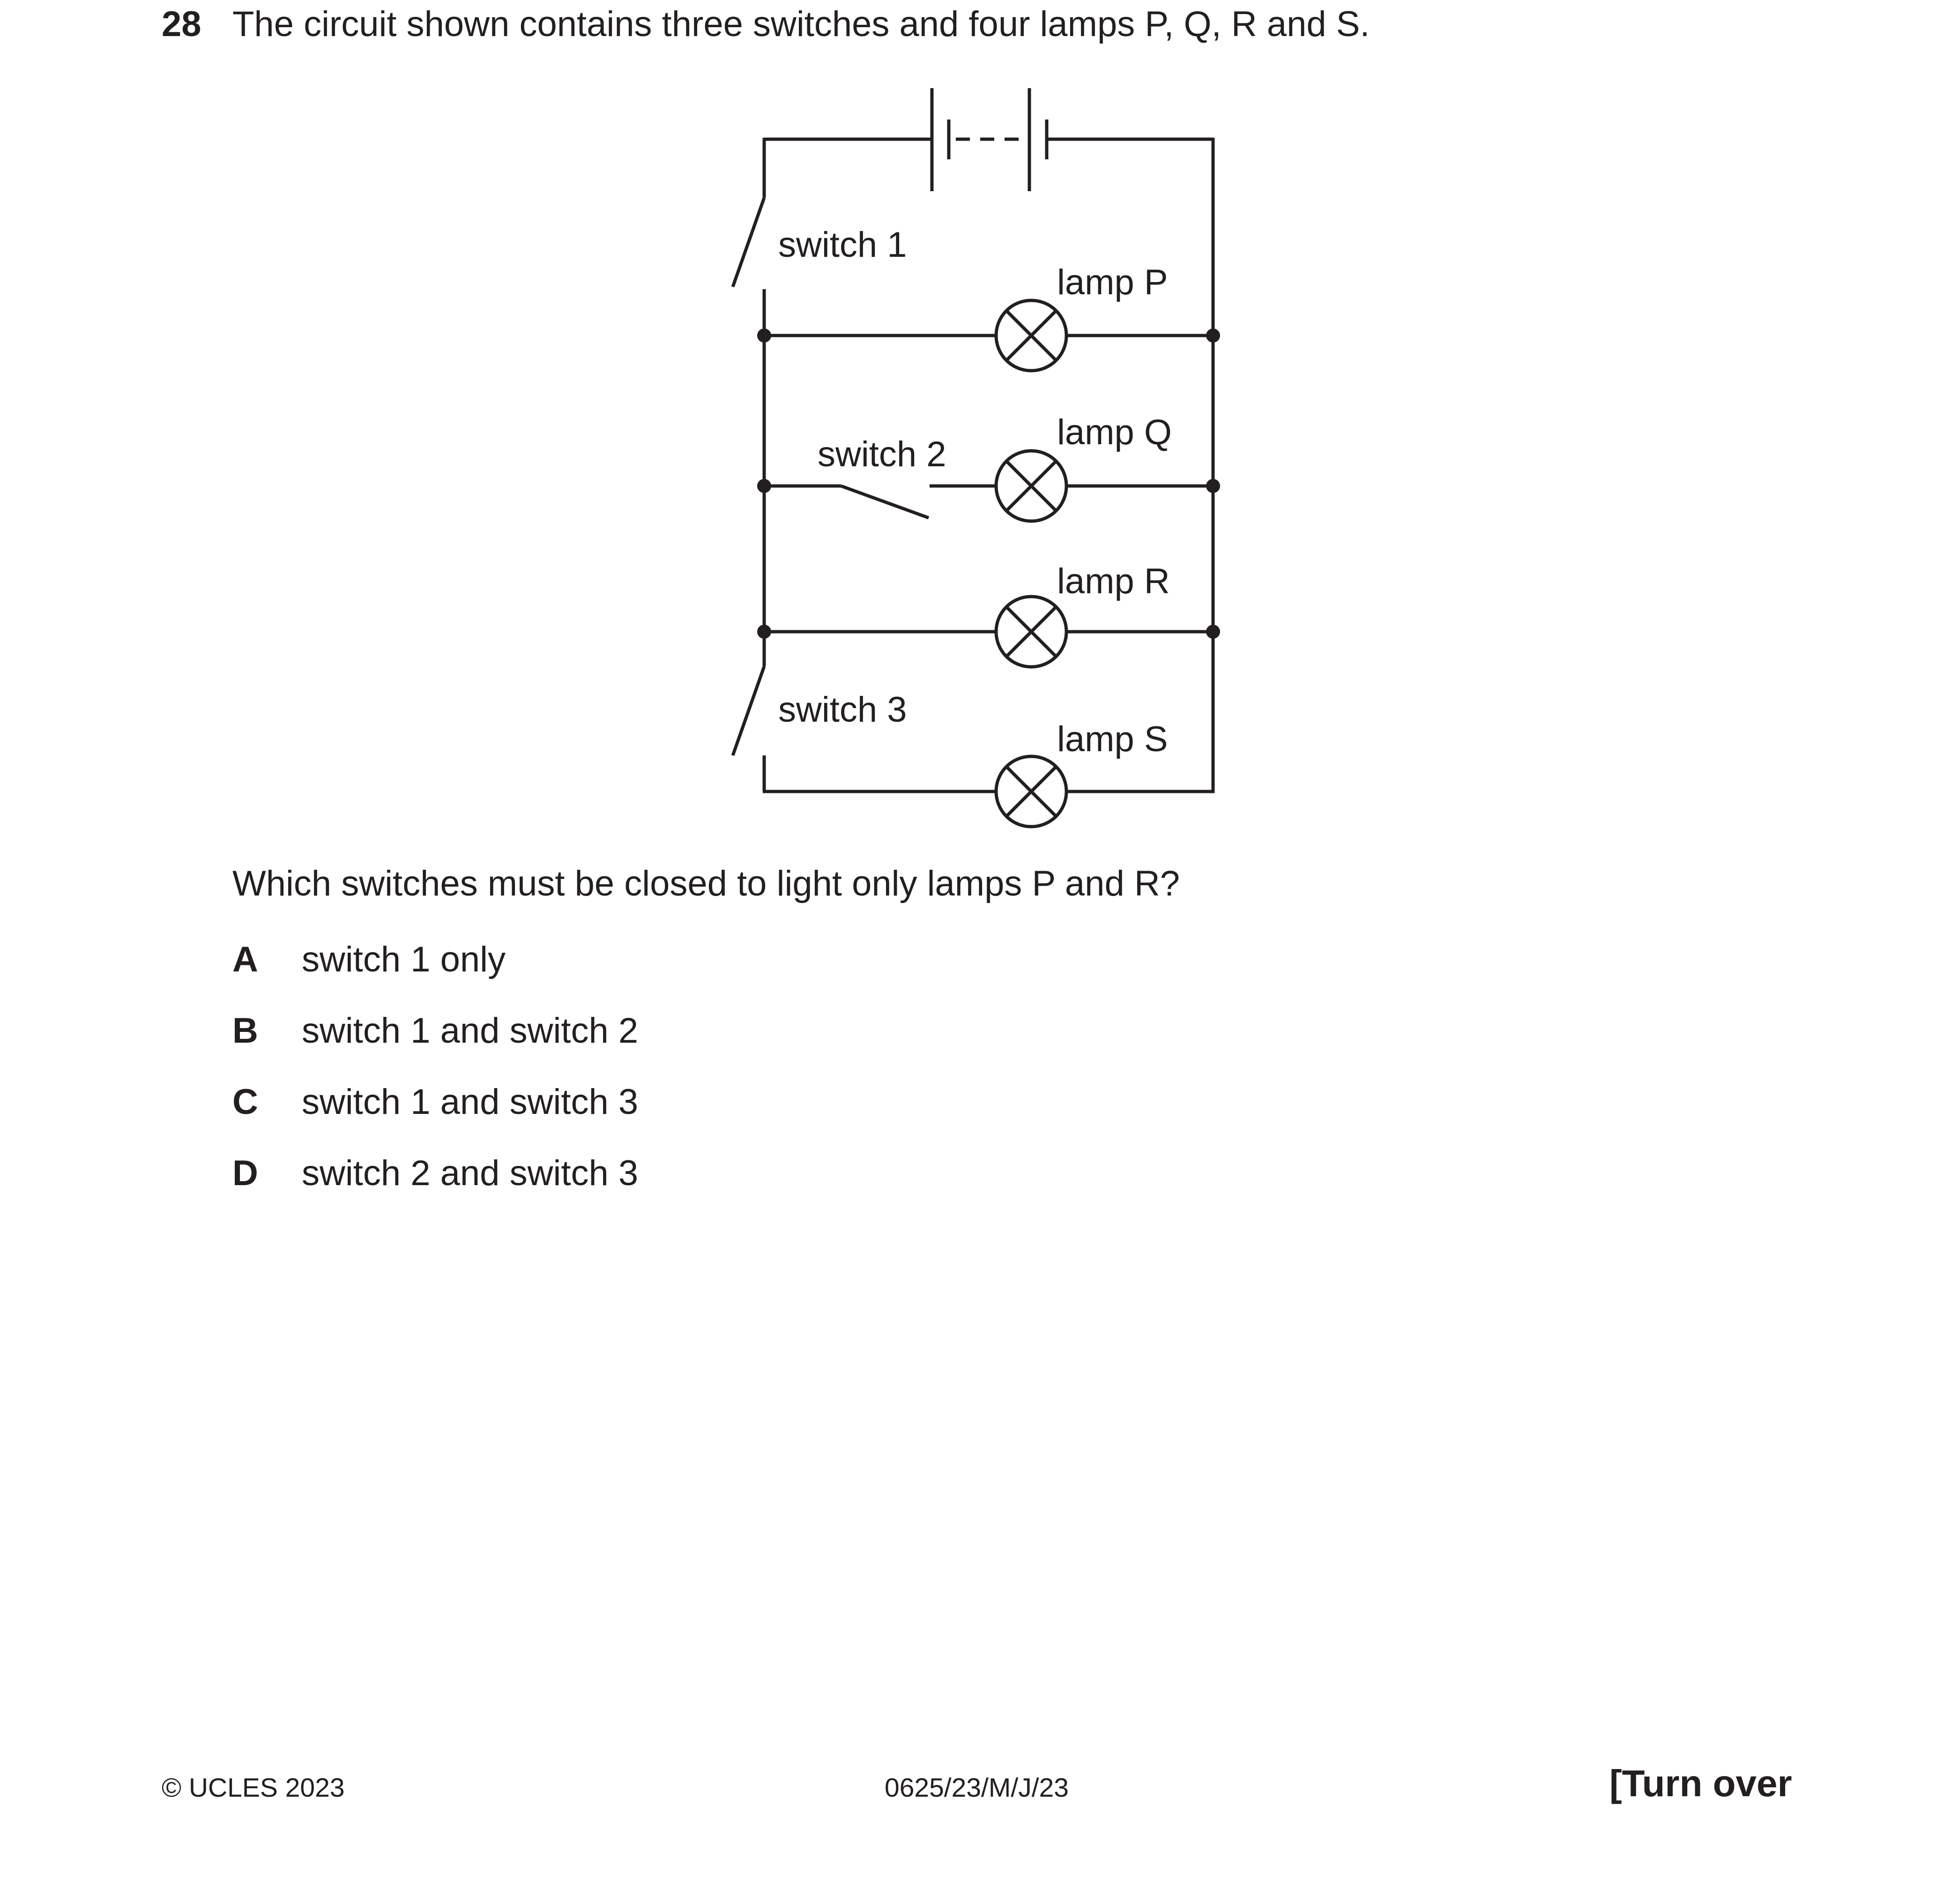 The image size is (1936, 1904). I want to click on lamp-q-icon, so click(1031, 486).